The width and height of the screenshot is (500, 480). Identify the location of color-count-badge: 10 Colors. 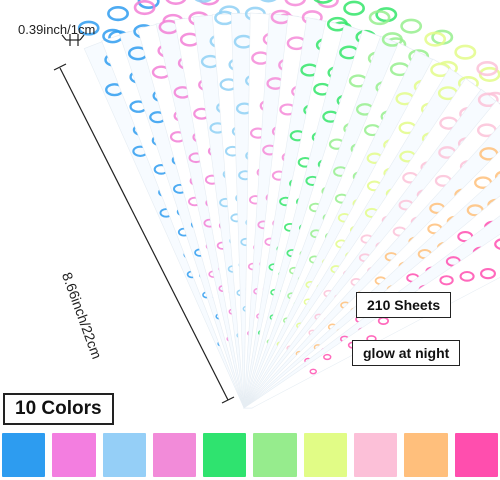
(58, 409).